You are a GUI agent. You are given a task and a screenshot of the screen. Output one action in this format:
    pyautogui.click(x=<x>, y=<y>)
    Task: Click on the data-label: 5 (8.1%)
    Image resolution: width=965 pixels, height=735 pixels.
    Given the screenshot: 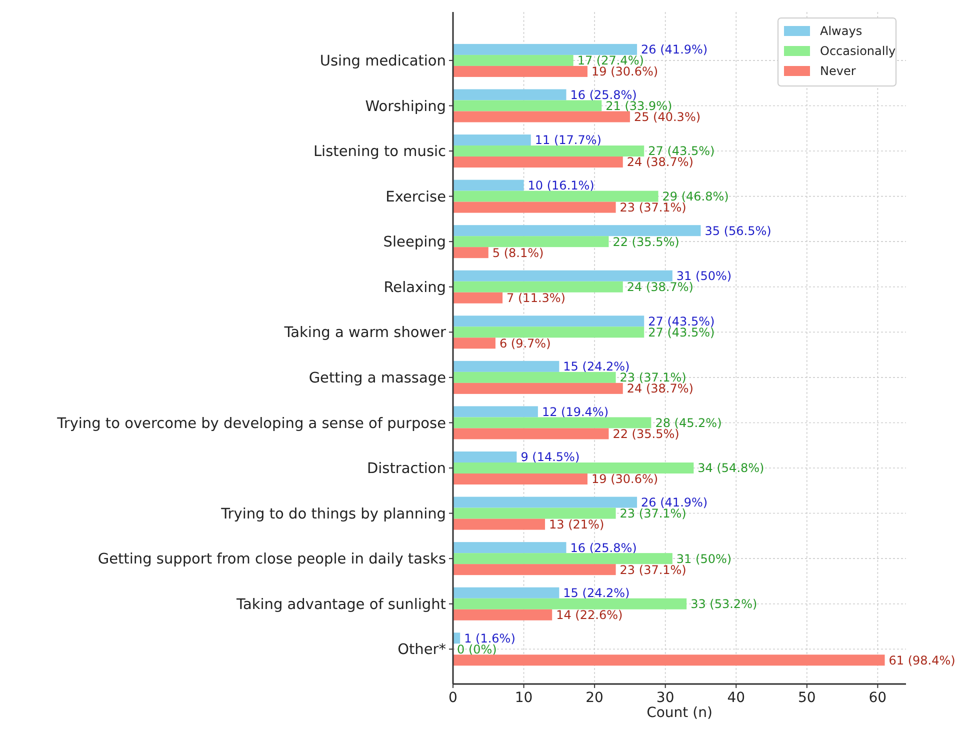 What is the action you would take?
    pyautogui.click(x=518, y=253)
    